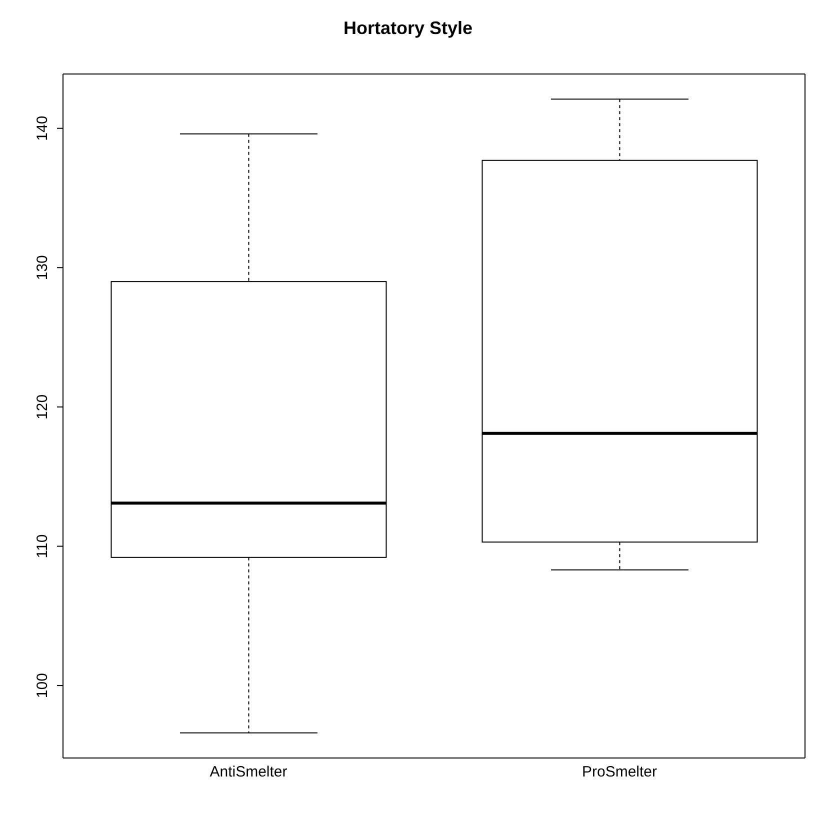  Describe the element at coordinates (42, 267) in the screenshot. I see `y-tick-label: 130` at that location.